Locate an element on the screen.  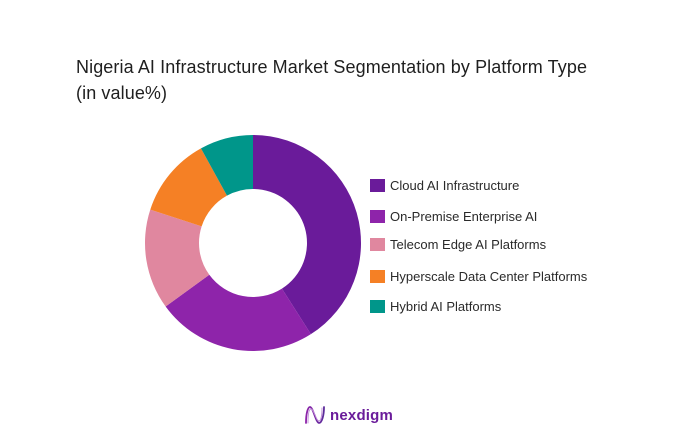
legend-item-hybrid-ai-platforms: Hybrid AI Platforms is located at coordinates (435, 306).